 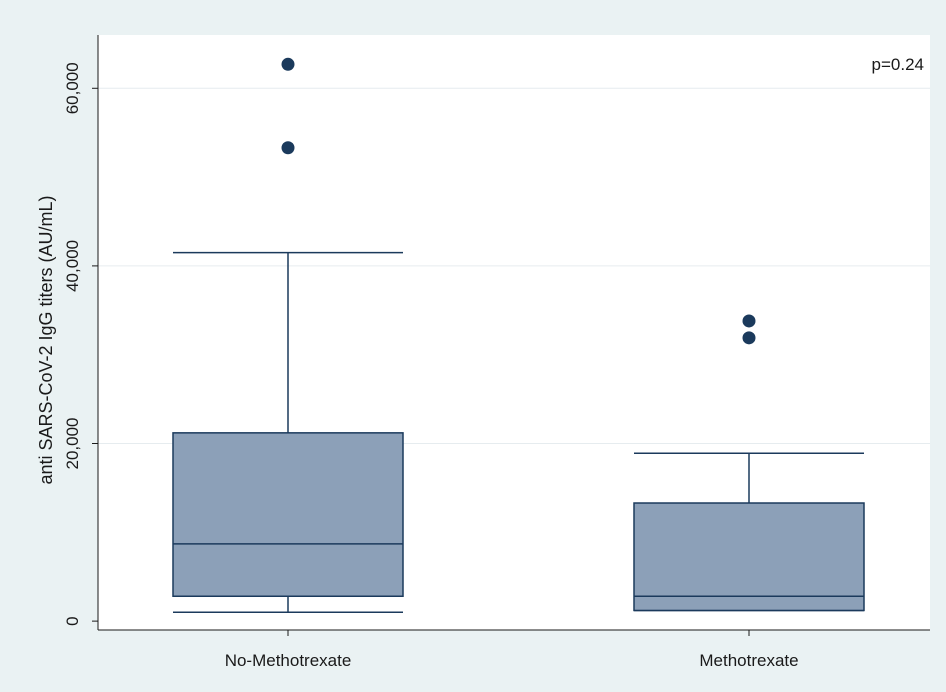 I want to click on x-tick-label: Methotrexate, so click(x=748, y=660).